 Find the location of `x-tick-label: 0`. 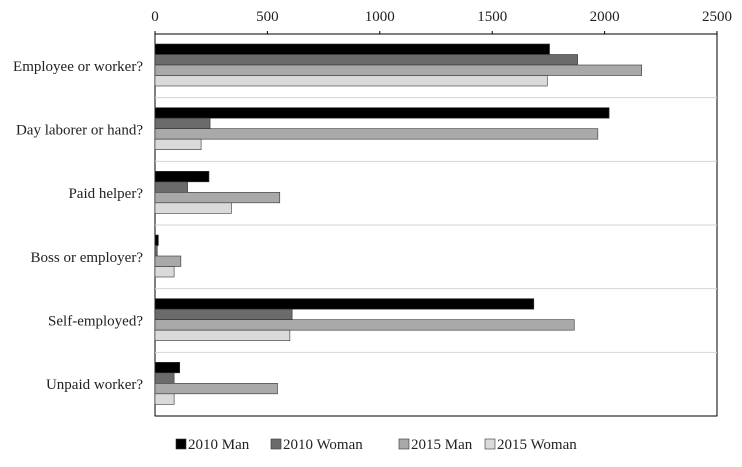

x-tick-label: 0 is located at coordinates (155, 17).